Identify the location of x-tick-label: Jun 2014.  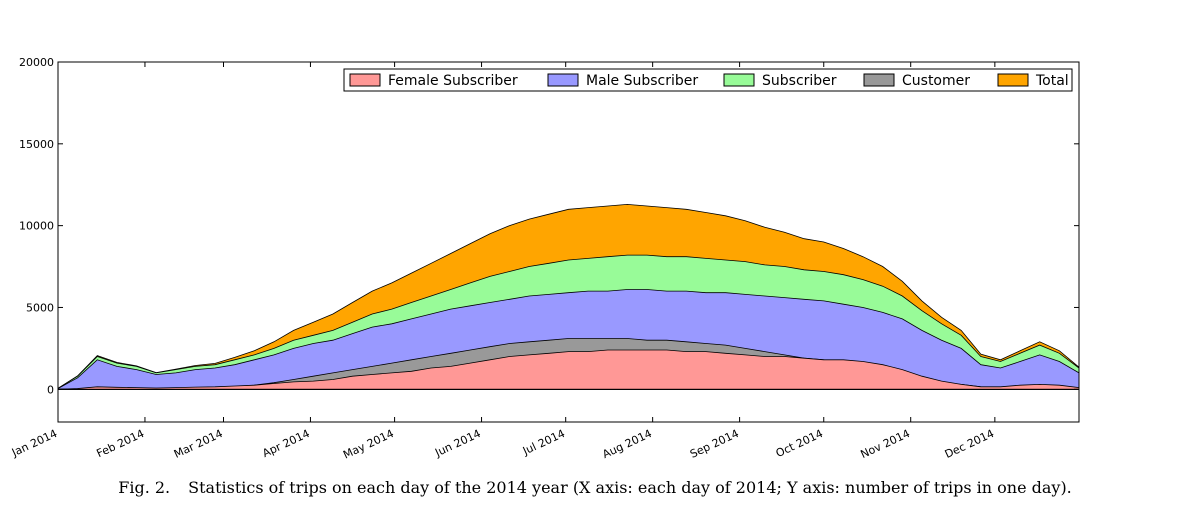
(457, 443).